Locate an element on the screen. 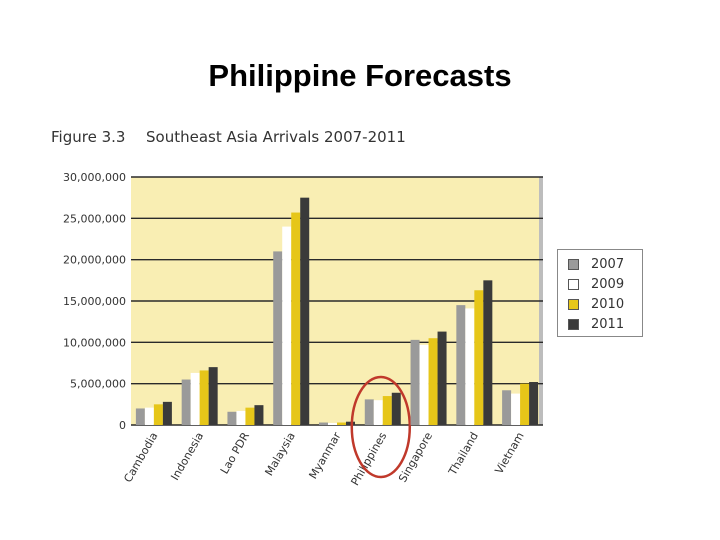  x-tick-label: Myanmar is located at coordinates (324, 456).